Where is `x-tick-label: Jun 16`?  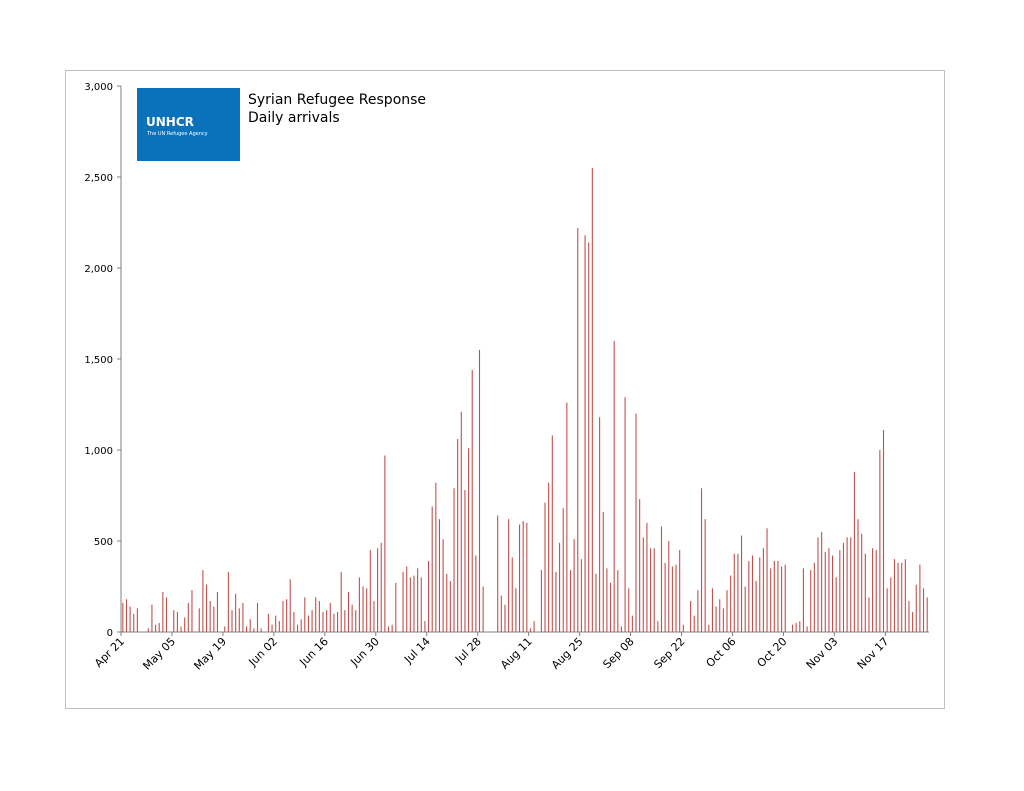
x-tick-label: Jun 16 is located at coordinates (314, 652).